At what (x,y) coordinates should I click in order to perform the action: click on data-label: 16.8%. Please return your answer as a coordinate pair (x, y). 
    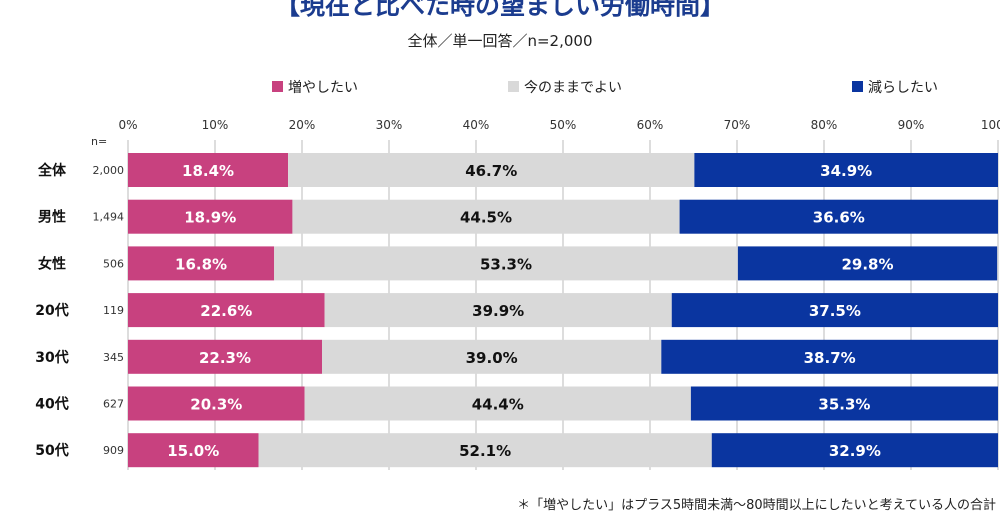
    Looking at the image, I should click on (201, 264).